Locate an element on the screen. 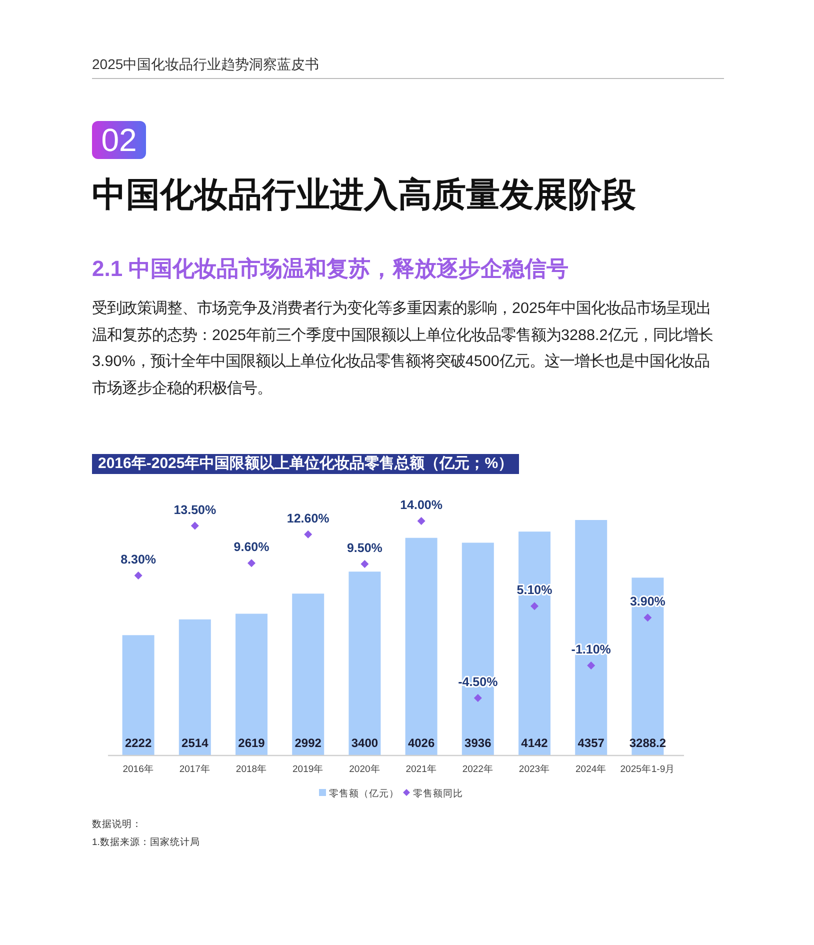 The width and height of the screenshot is (814, 945). text: 数据说明： is located at coordinates (117, 824).